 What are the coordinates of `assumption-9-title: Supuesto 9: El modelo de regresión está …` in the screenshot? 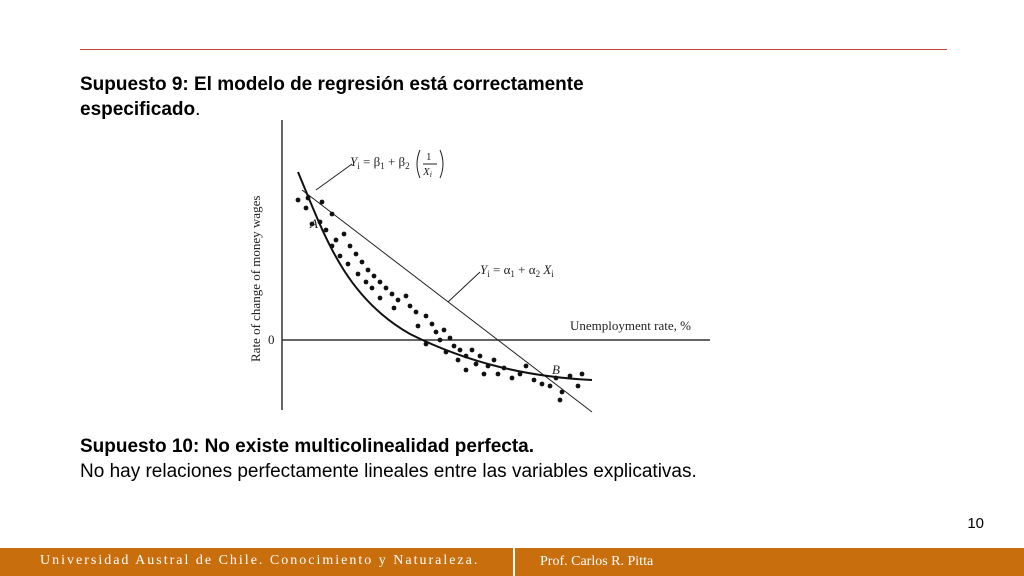 It's located at (332, 97).